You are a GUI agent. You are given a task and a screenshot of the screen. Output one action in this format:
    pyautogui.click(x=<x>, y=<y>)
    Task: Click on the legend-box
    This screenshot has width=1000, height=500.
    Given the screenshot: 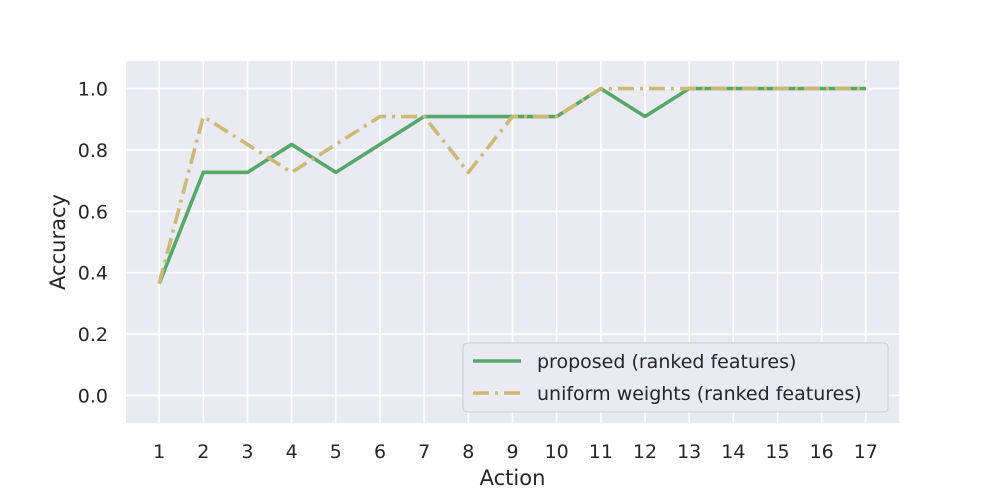 What is the action you would take?
    pyautogui.click(x=675, y=377)
    